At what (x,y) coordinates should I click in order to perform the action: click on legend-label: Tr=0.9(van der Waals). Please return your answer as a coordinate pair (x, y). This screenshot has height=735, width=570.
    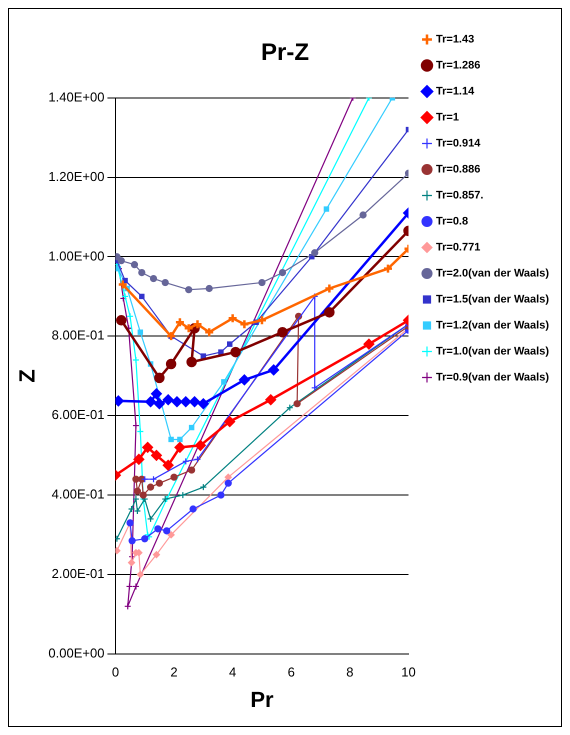
    Looking at the image, I should click on (493, 378).